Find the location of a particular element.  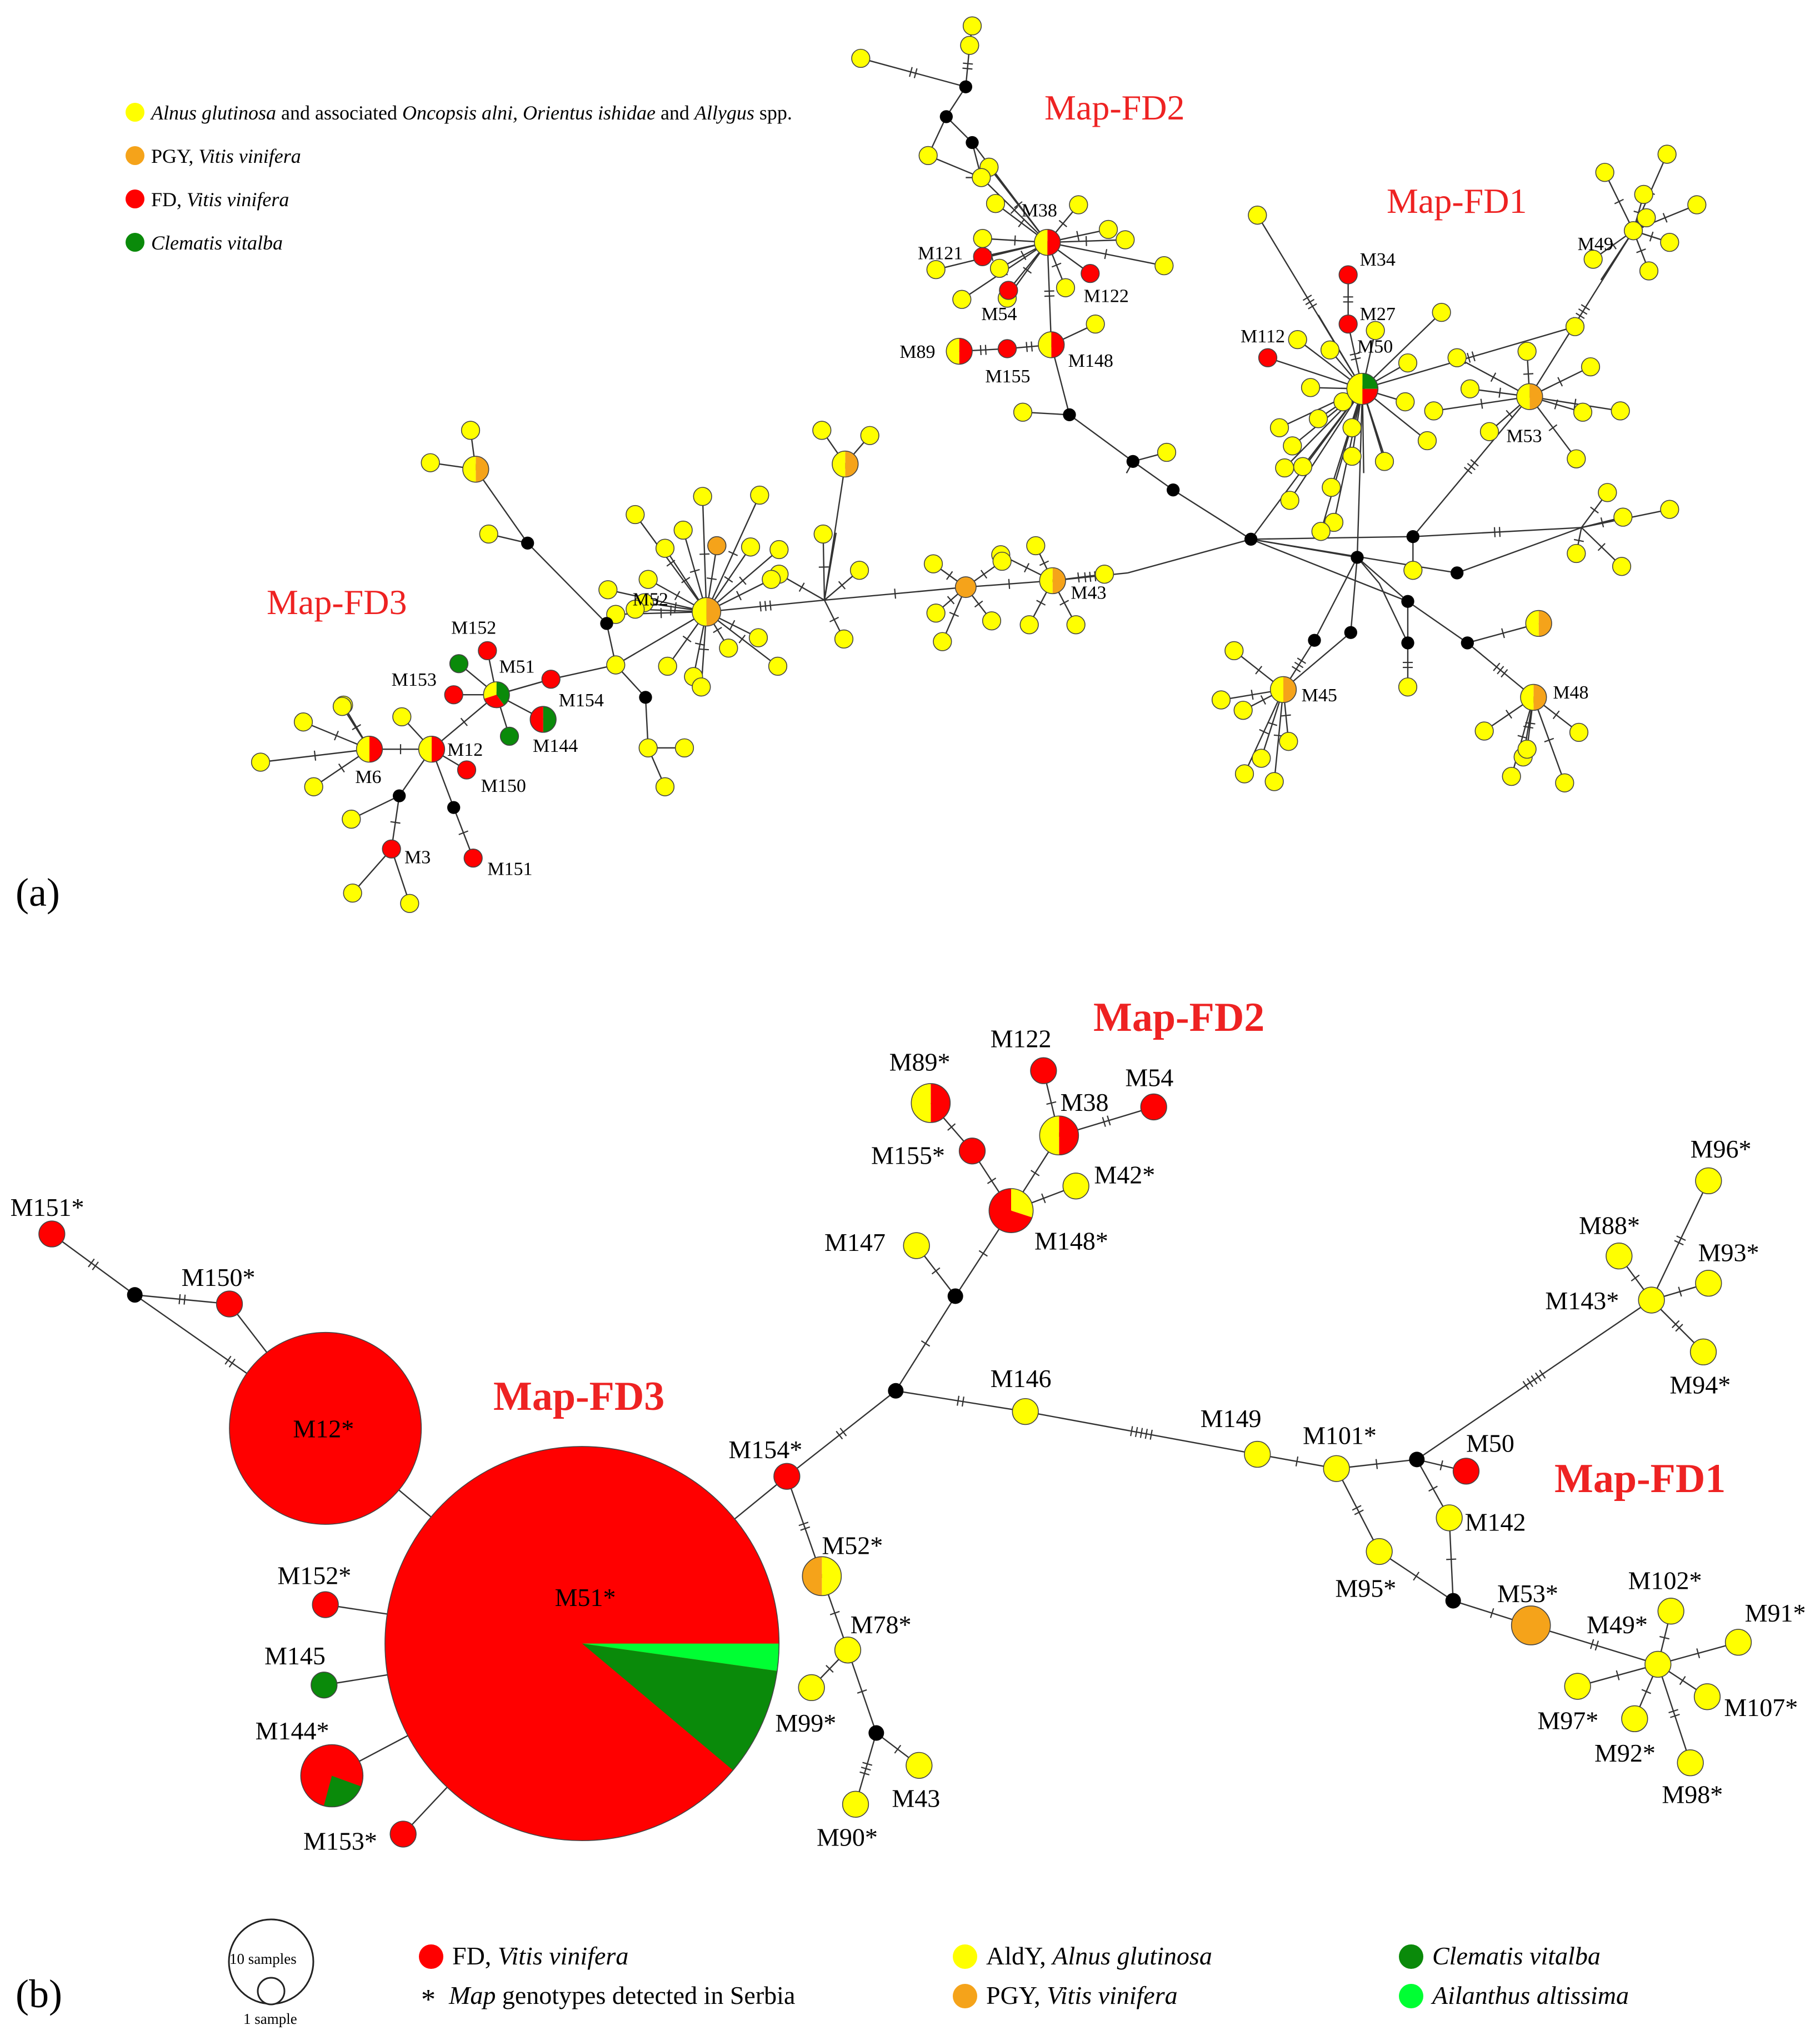

legend-text-part: FD, is located at coordinates (169, 199).